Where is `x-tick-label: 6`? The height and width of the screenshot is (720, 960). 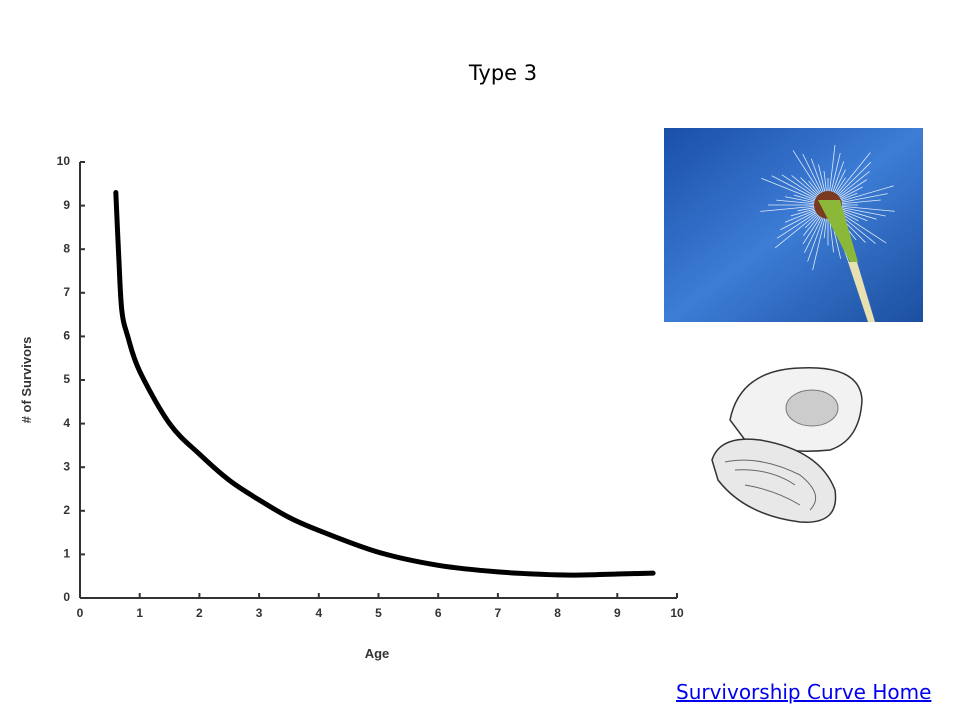
x-tick-label: 6 is located at coordinates (438, 613).